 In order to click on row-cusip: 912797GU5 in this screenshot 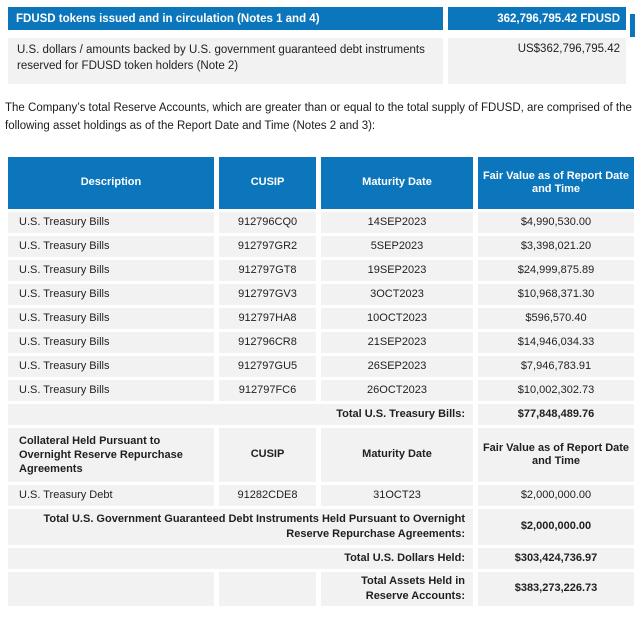, I will do `click(267, 366)`.